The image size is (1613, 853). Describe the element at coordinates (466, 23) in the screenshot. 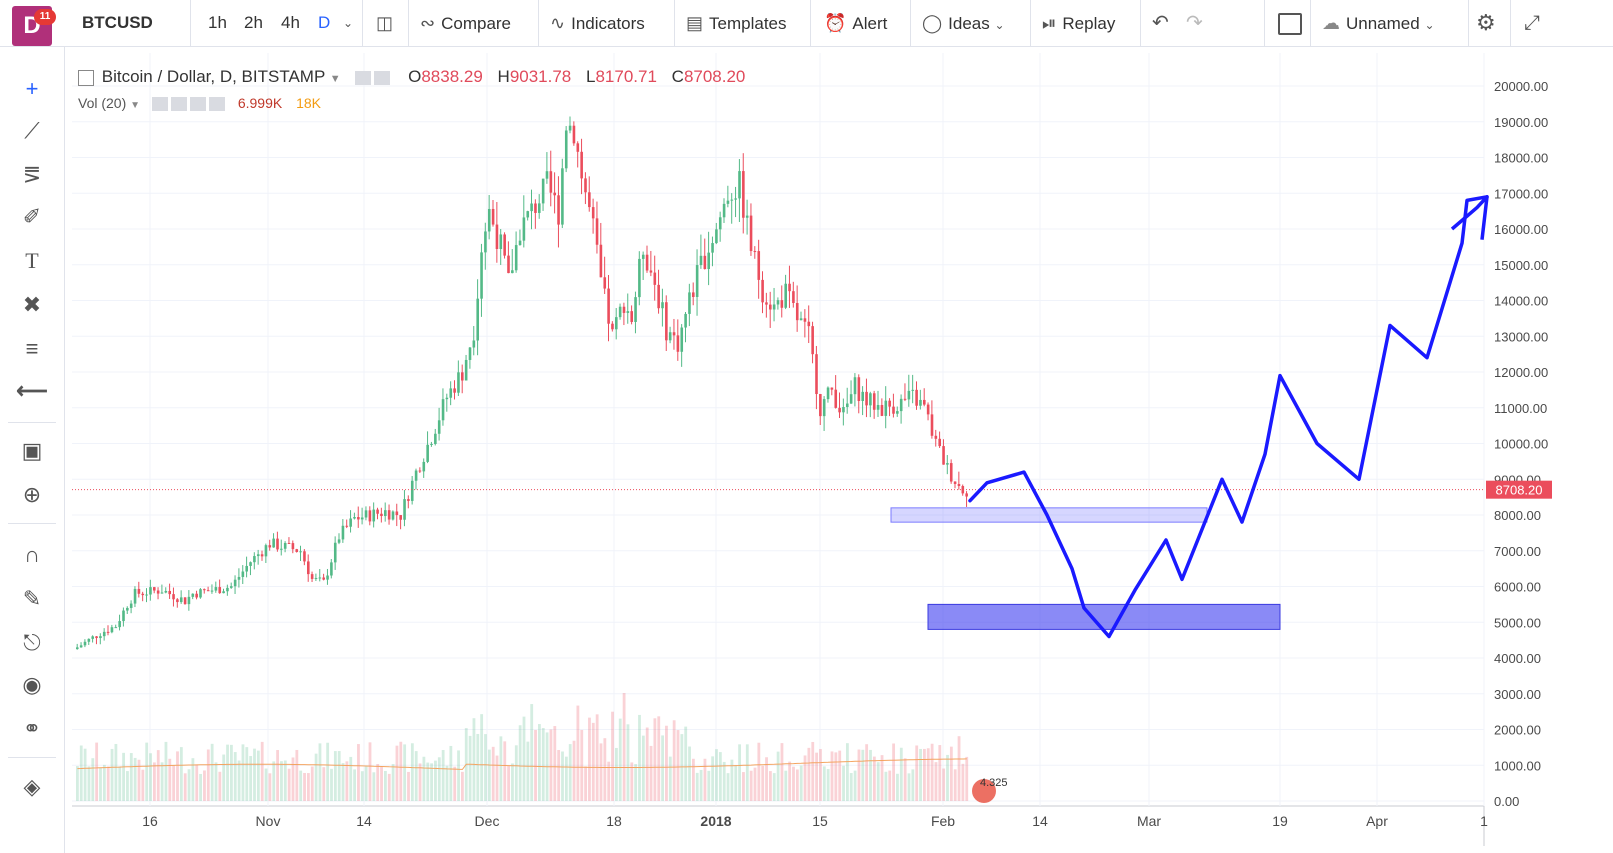

I see `compare-button: ∾ Compare` at that location.